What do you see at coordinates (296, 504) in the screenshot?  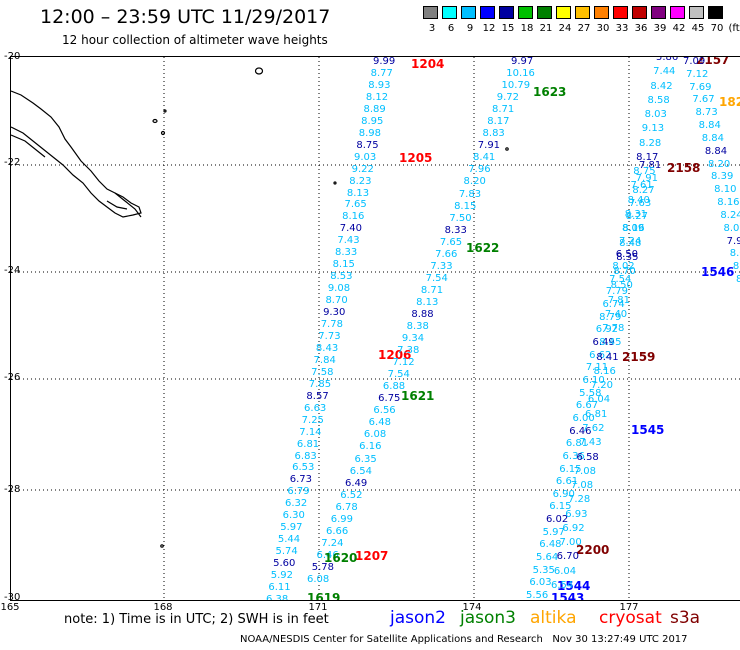 I see `wave-height-value: 6.32` at bounding box center [296, 504].